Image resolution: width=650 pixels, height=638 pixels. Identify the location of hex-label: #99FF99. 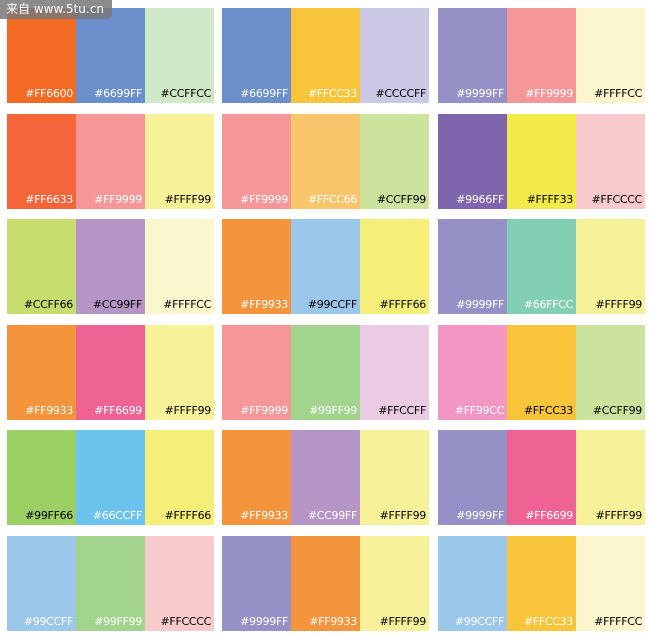
(118, 621).